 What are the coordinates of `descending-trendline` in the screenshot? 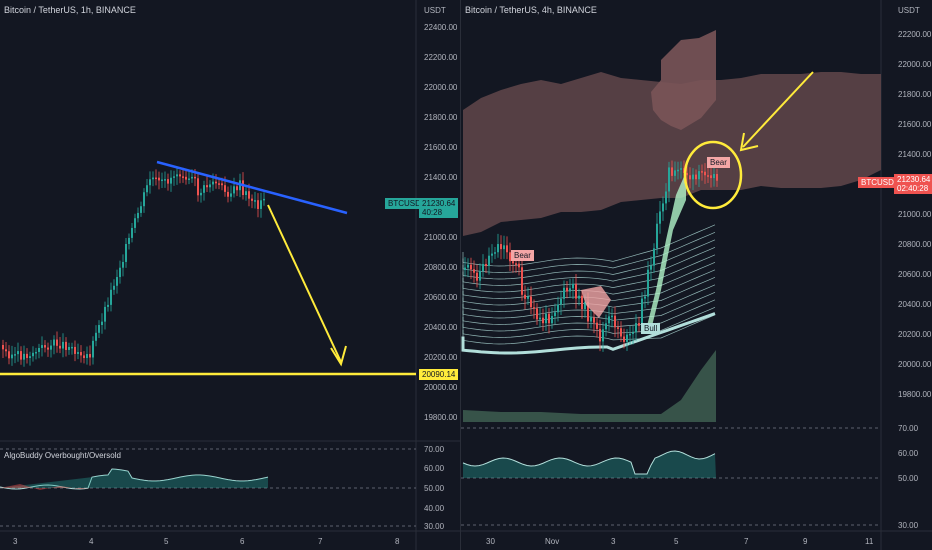 It's located at (252, 187).